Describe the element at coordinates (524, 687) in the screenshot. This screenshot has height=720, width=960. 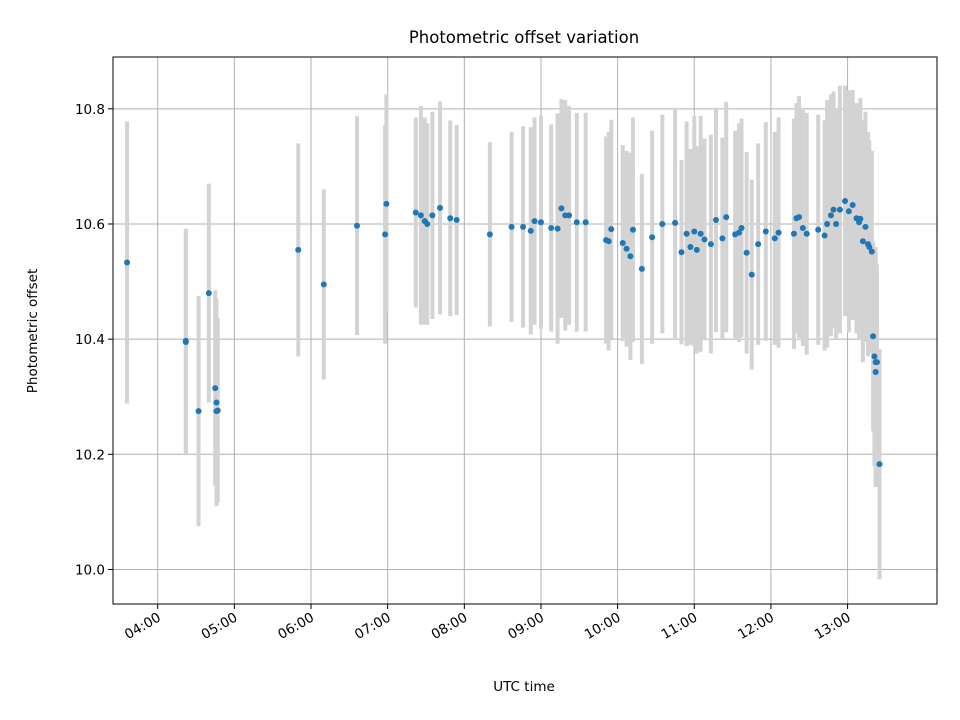
I see `x-axis-label: UTC time` at that location.